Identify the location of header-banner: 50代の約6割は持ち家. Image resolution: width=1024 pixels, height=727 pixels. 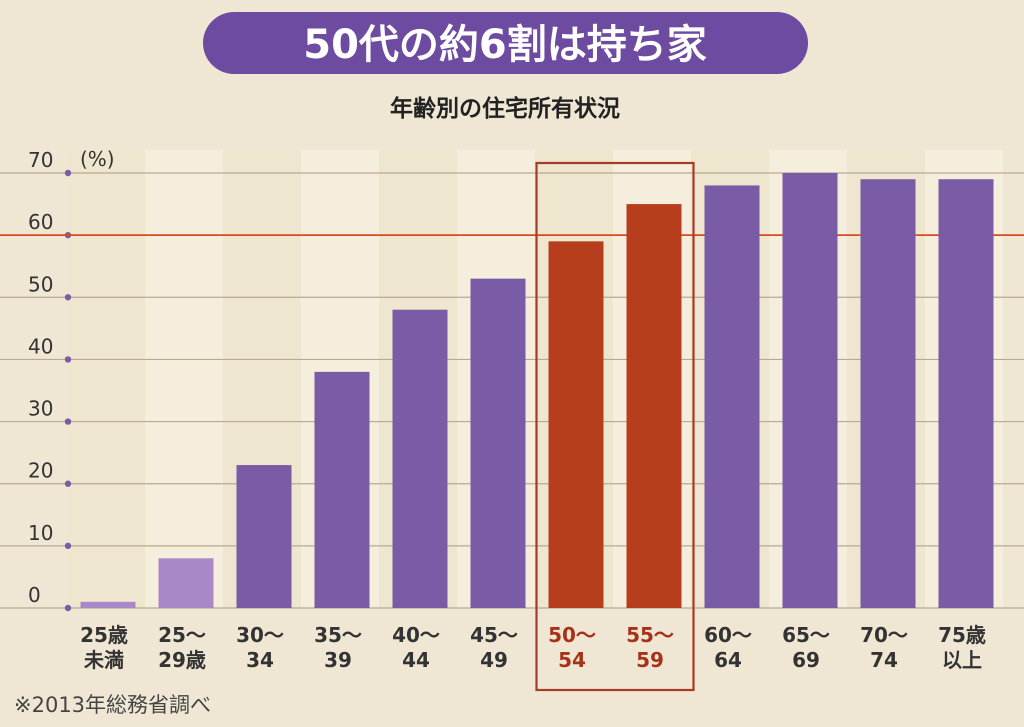
(505, 43).